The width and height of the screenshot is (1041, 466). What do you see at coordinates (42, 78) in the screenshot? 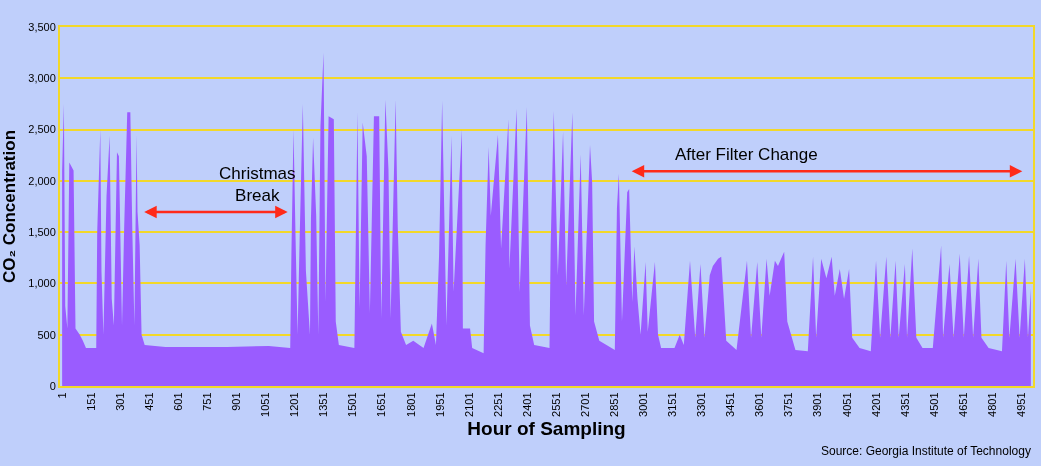
I see `y-tick-label: 3,000` at bounding box center [42, 78].